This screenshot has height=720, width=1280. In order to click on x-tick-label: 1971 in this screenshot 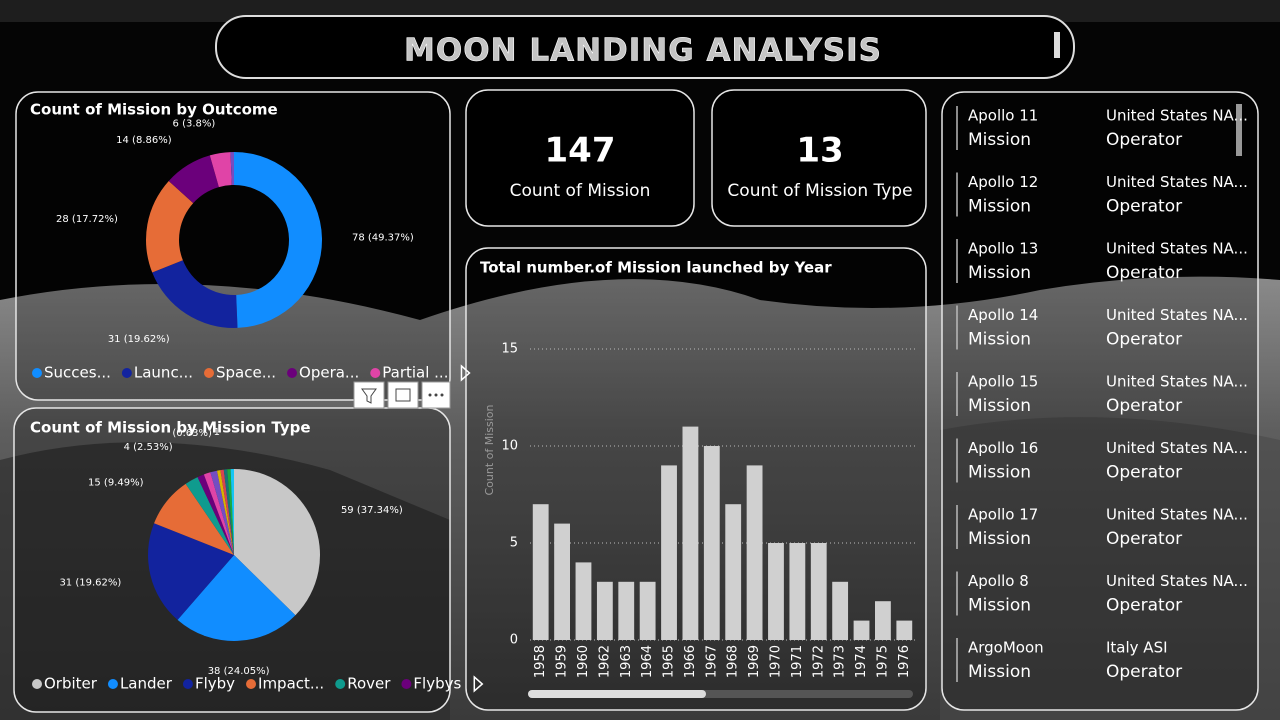, I will do `click(797, 661)`.